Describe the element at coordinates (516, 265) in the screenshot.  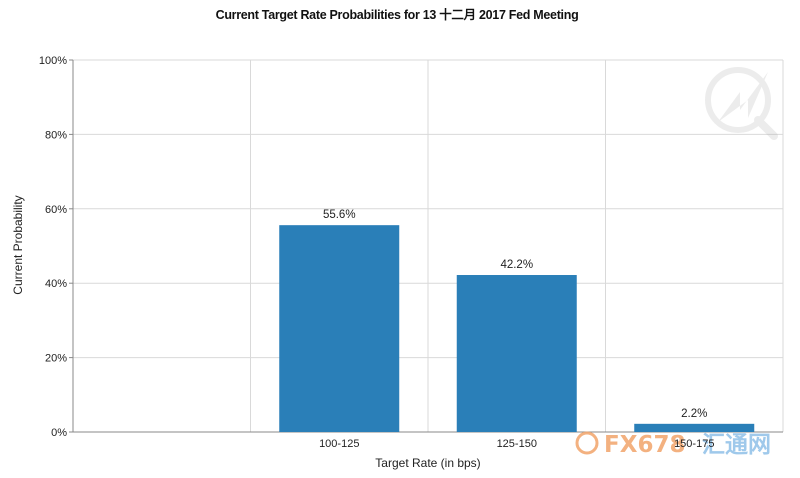
I see `data-label: 42.2%` at that location.